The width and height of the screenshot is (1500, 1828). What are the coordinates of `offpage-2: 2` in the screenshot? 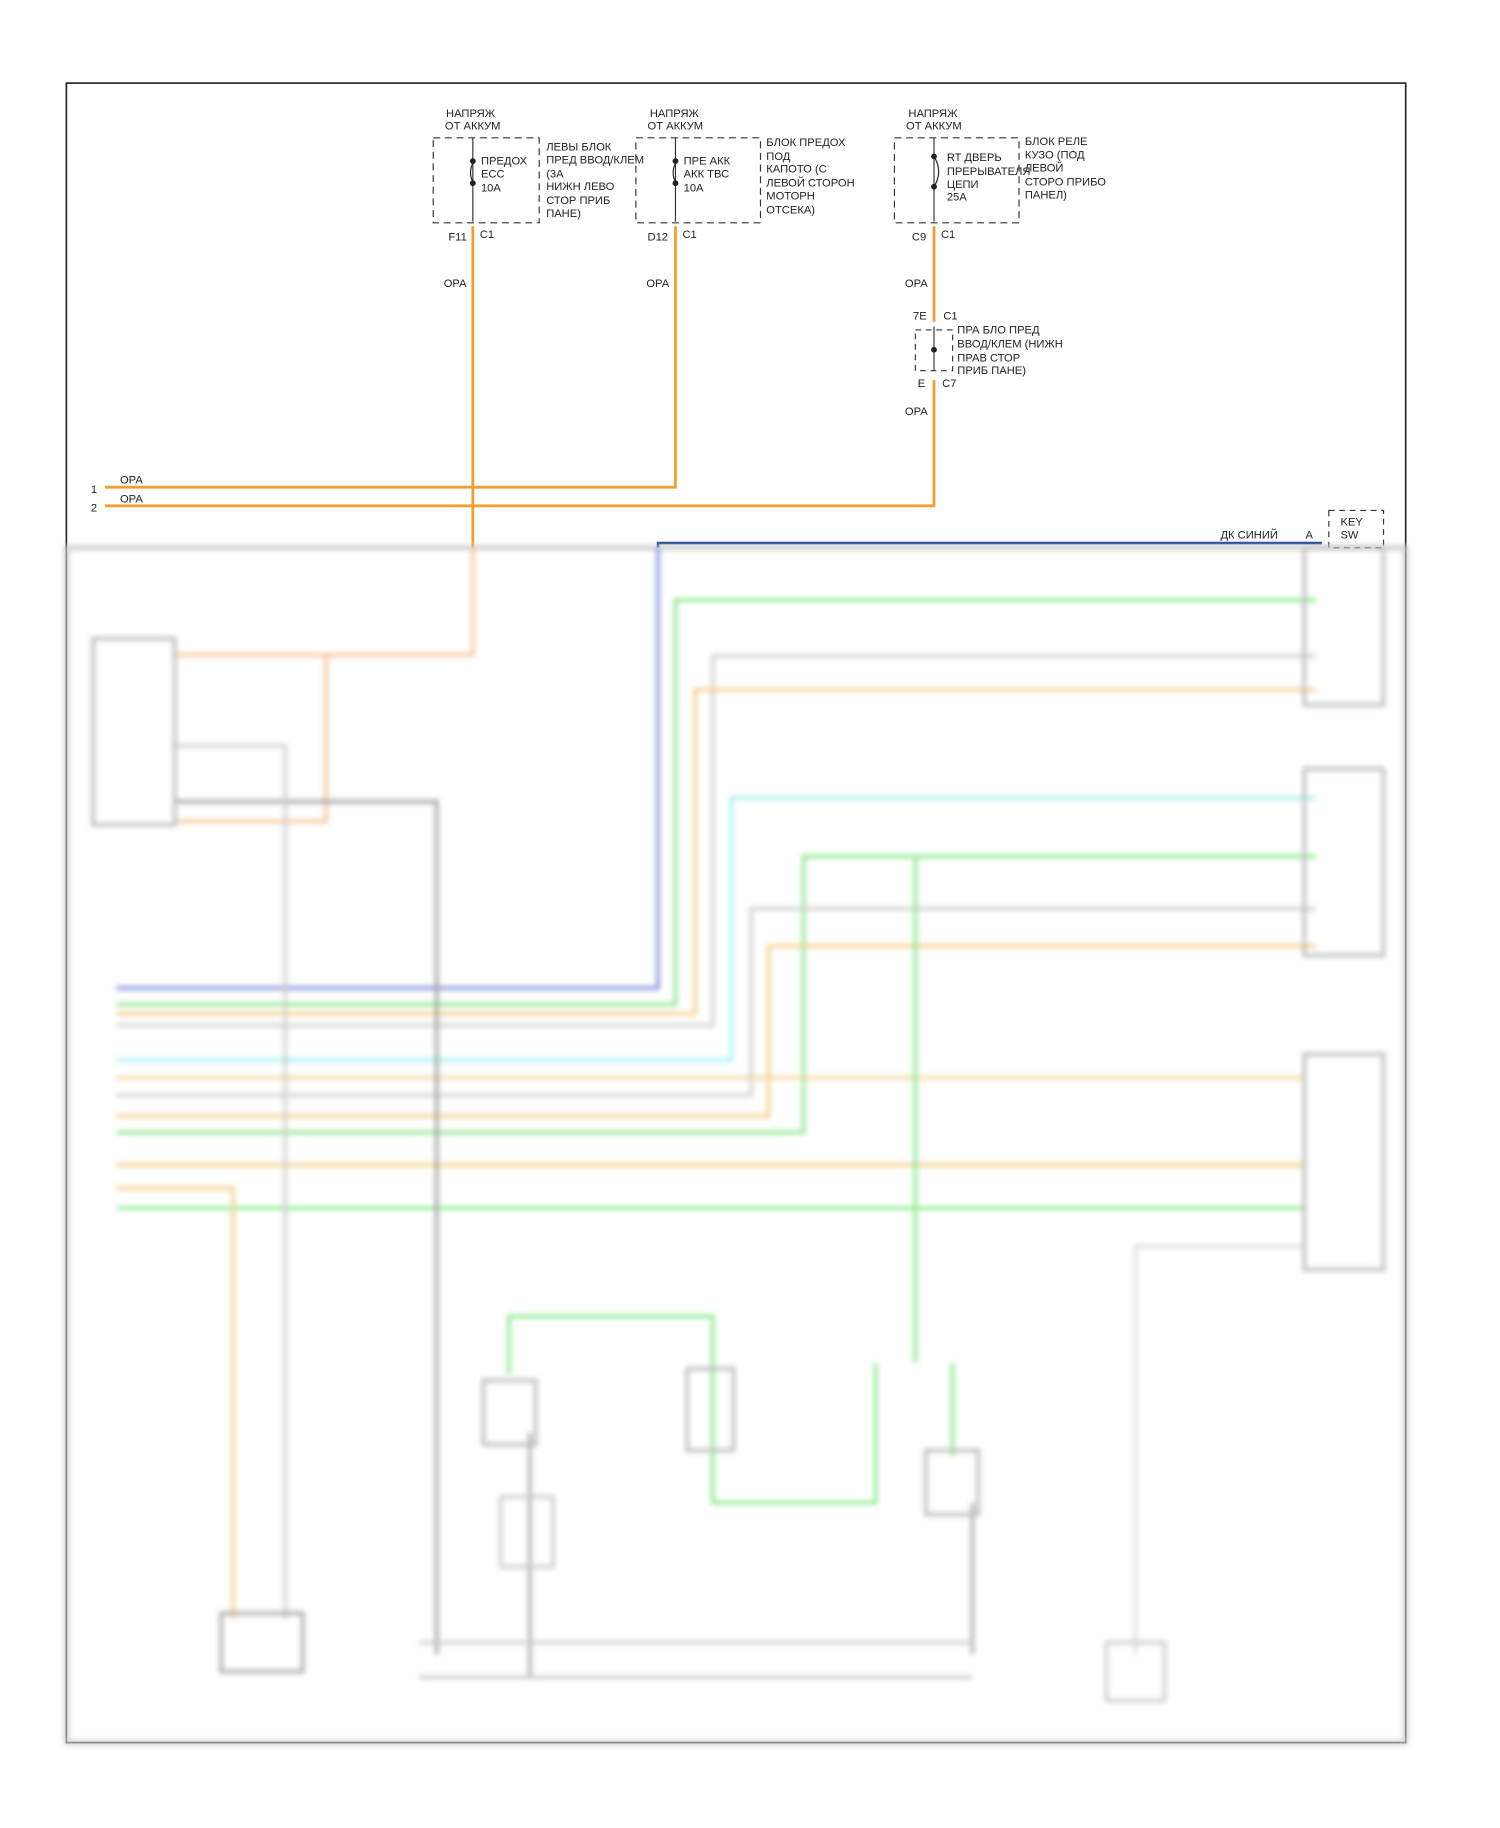 It's located at (94, 509).